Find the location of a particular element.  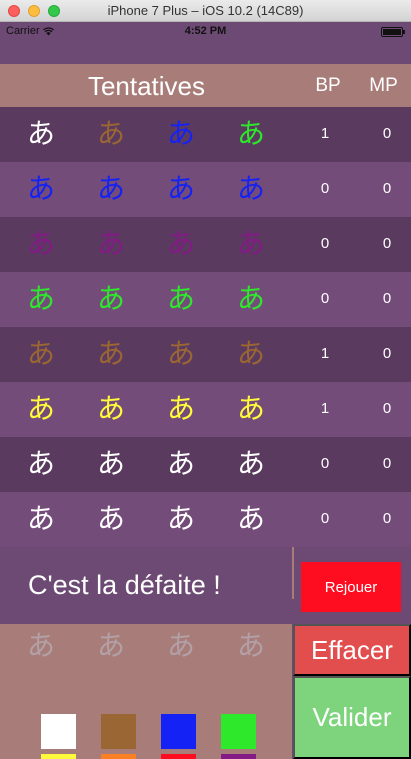

color-swatch-red is located at coordinates (178, 756).